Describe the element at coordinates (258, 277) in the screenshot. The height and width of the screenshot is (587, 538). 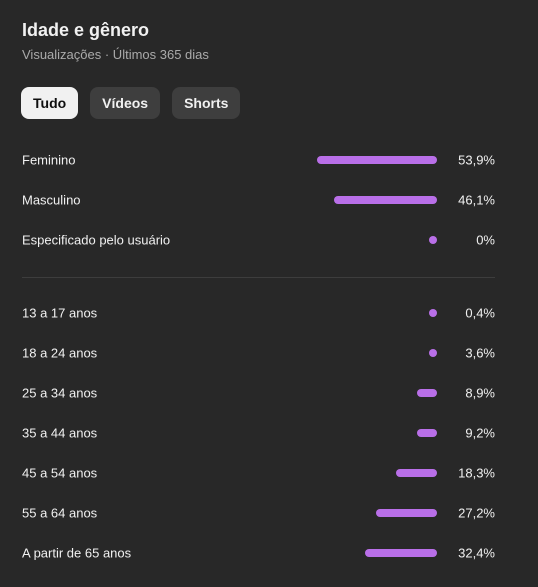
I see `section-divider` at that location.